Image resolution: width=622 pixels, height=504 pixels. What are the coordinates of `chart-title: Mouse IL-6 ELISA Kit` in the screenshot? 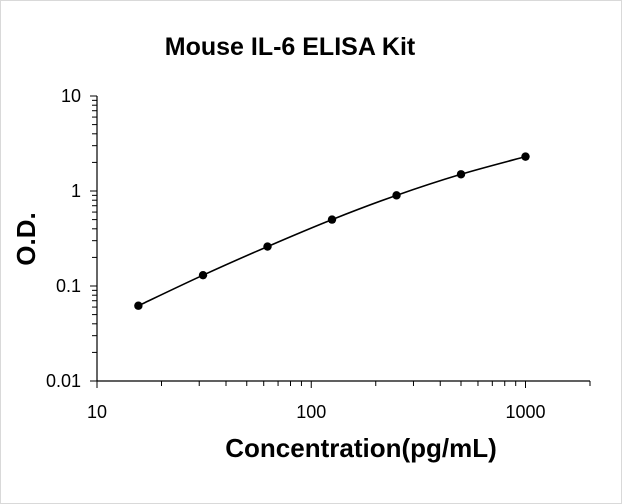 It's located at (290, 47).